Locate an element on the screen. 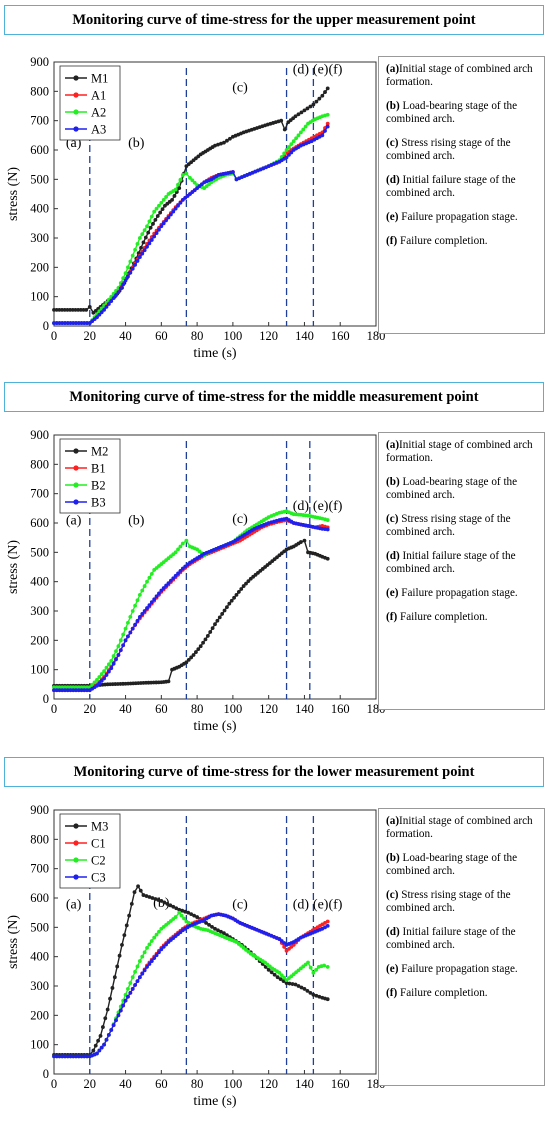 The width and height of the screenshot is (550, 1123). stage-label: (e)(f) is located at coordinates (328, 506).